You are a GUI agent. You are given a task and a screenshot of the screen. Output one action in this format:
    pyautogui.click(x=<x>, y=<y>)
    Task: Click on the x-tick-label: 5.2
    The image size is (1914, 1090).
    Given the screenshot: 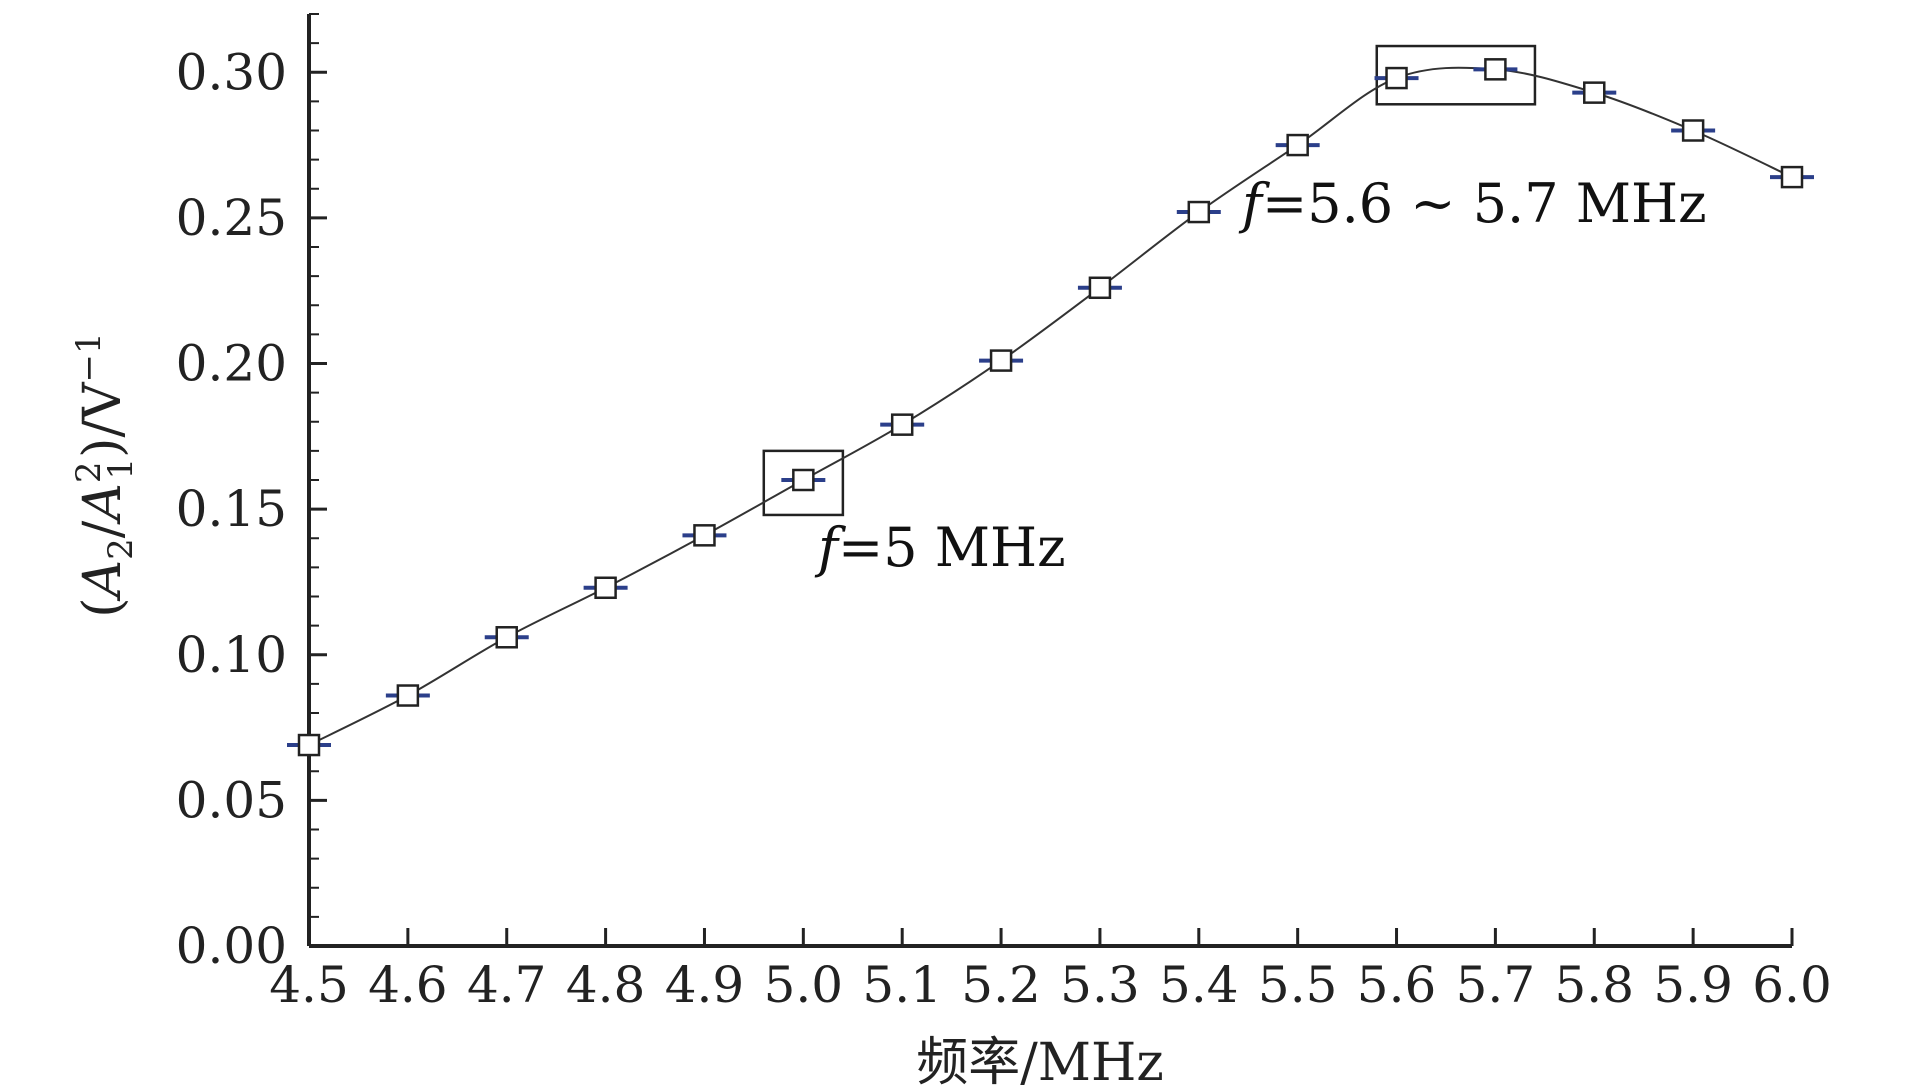 What is the action you would take?
    pyautogui.click(x=1001, y=985)
    